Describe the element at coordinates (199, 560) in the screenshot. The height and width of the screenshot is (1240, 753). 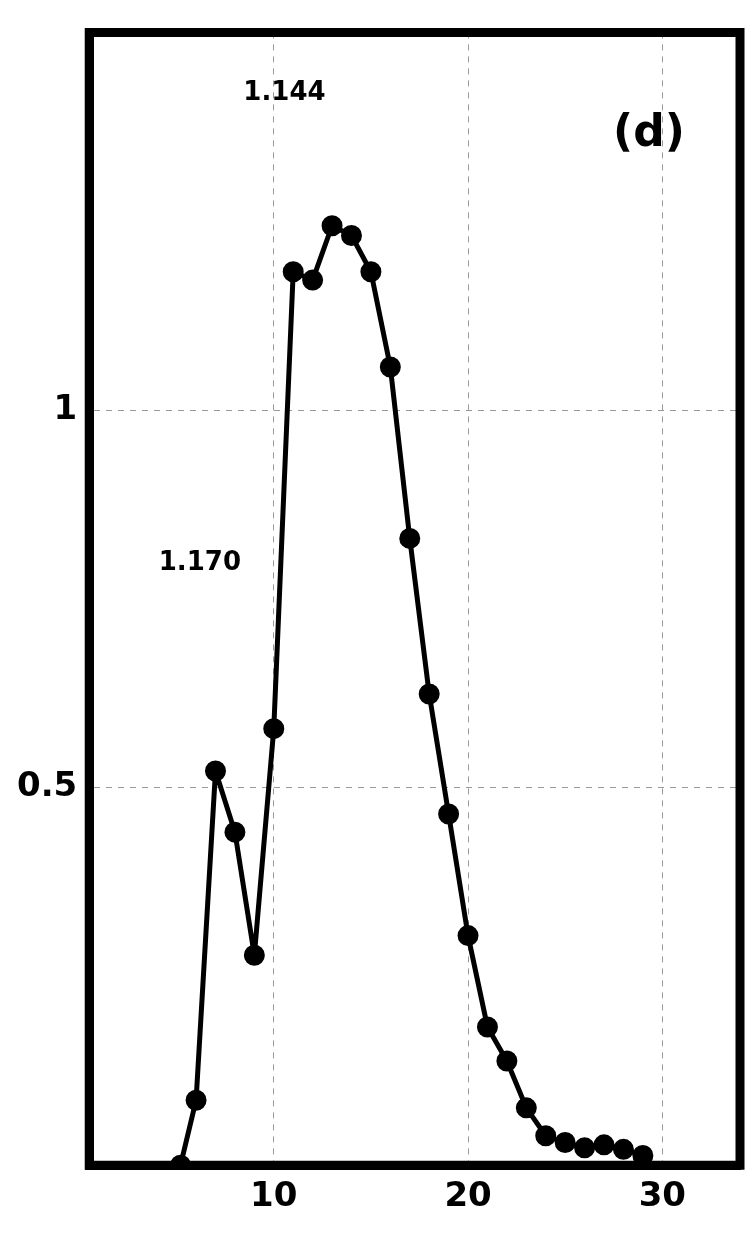
I see `annotation: 1.170` at that location.